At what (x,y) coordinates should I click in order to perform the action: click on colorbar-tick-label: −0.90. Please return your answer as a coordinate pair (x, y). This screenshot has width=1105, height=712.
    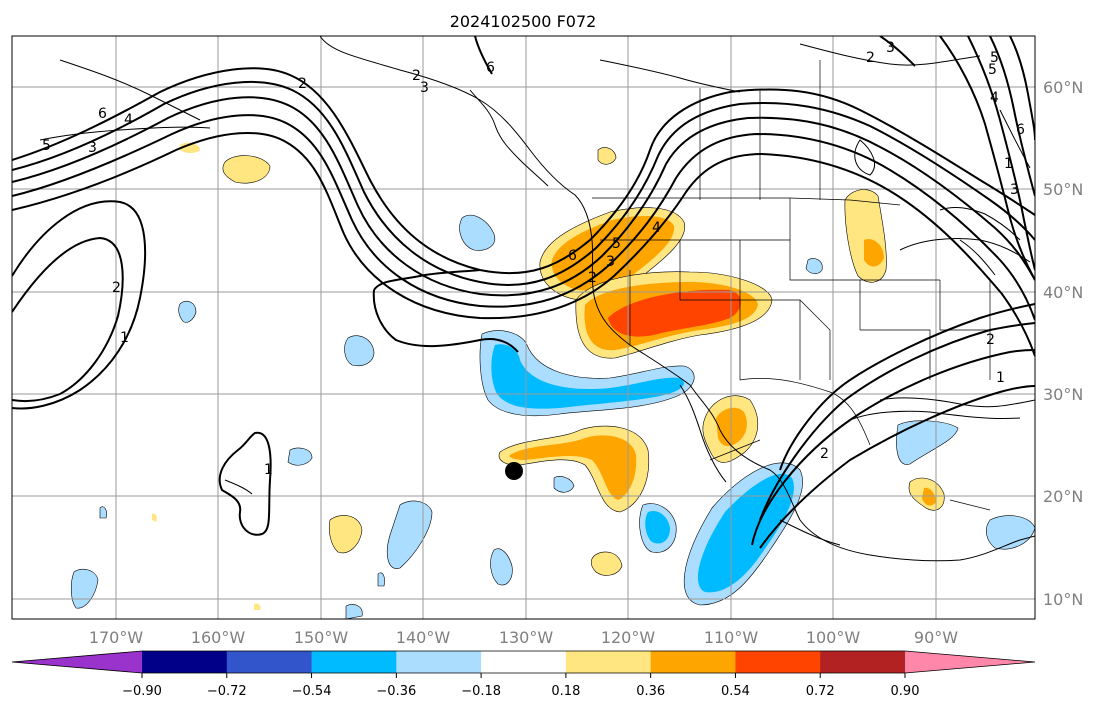
    Looking at the image, I should click on (142, 691).